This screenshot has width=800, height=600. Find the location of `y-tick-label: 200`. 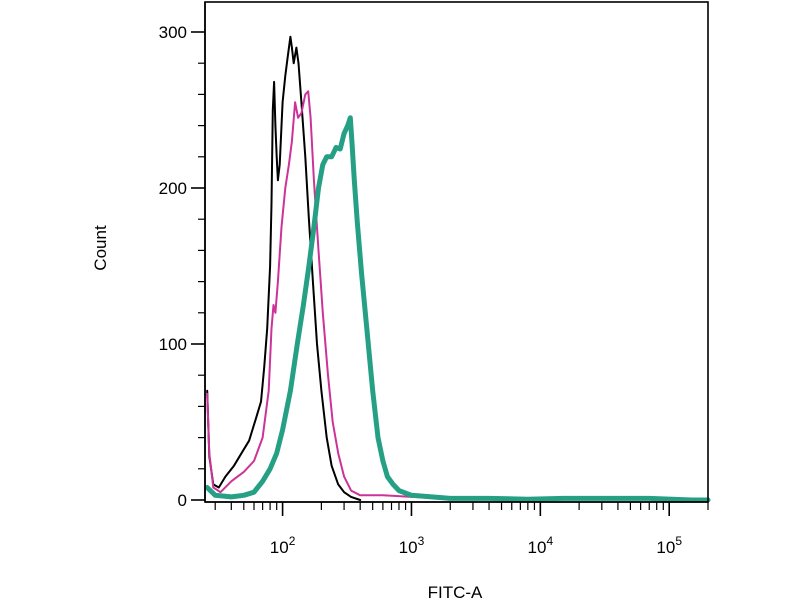

y-tick-label: 200 is located at coordinates (173, 188).